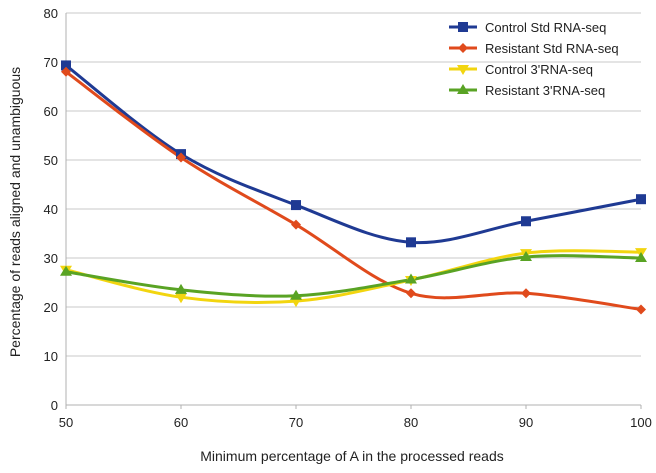  I want to click on x-tick-label: 90, so click(526, 422).